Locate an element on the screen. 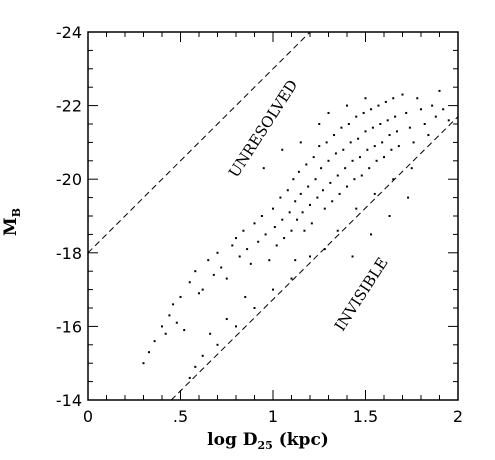  y-axis-label: M is located at coordinates (11, 226).